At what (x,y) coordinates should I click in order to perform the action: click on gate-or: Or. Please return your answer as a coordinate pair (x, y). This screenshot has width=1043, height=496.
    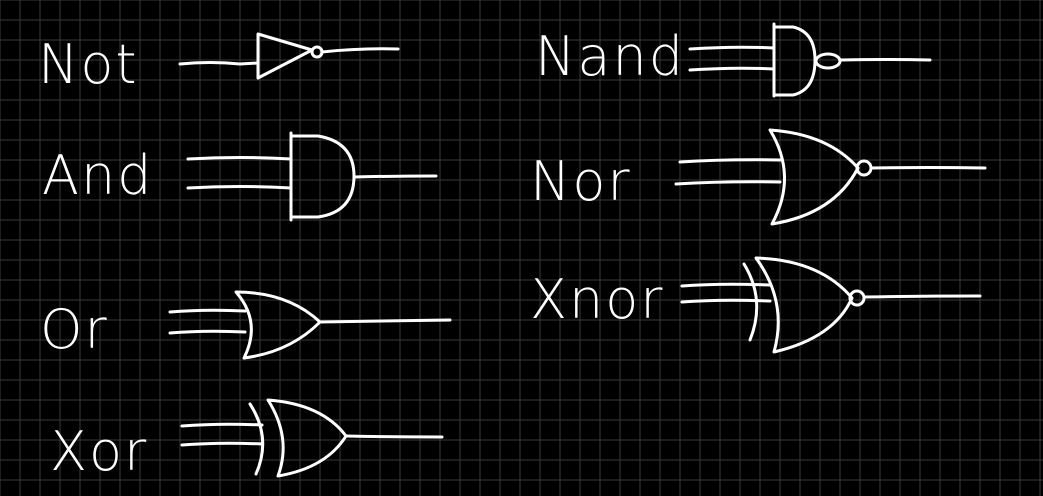
    Looking at the image, I should click on (246, 325).